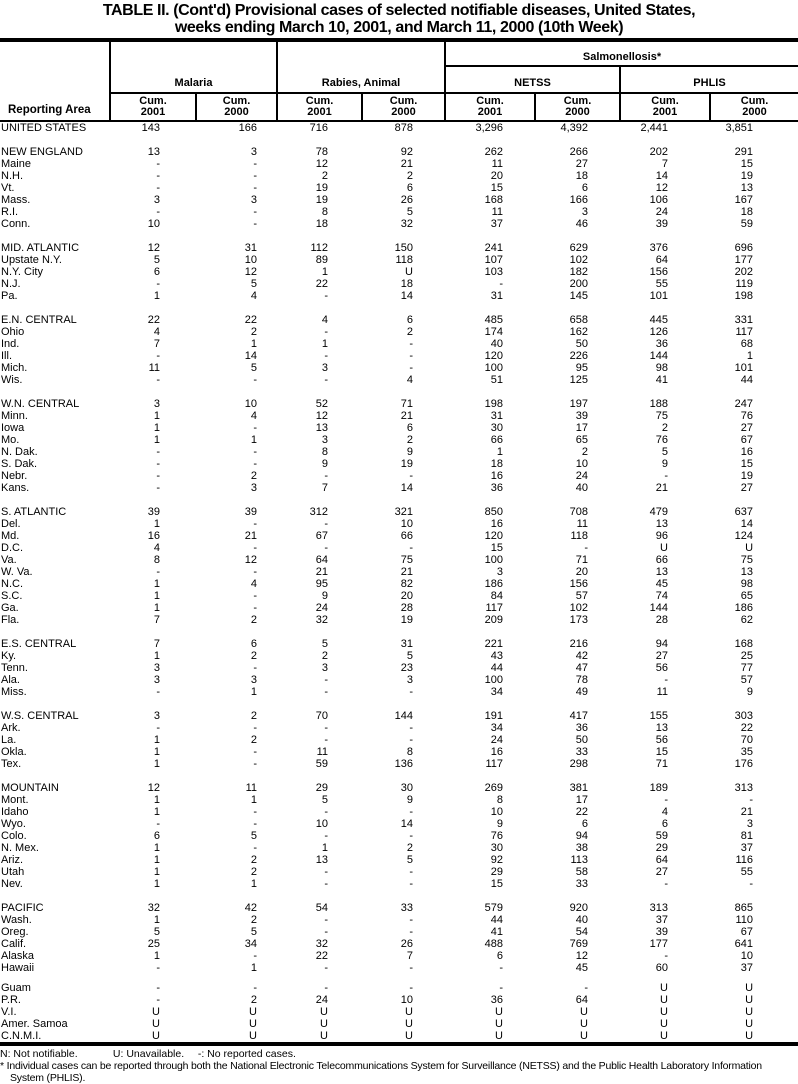  I want to click on value-cell: 247, so click(744, 404).